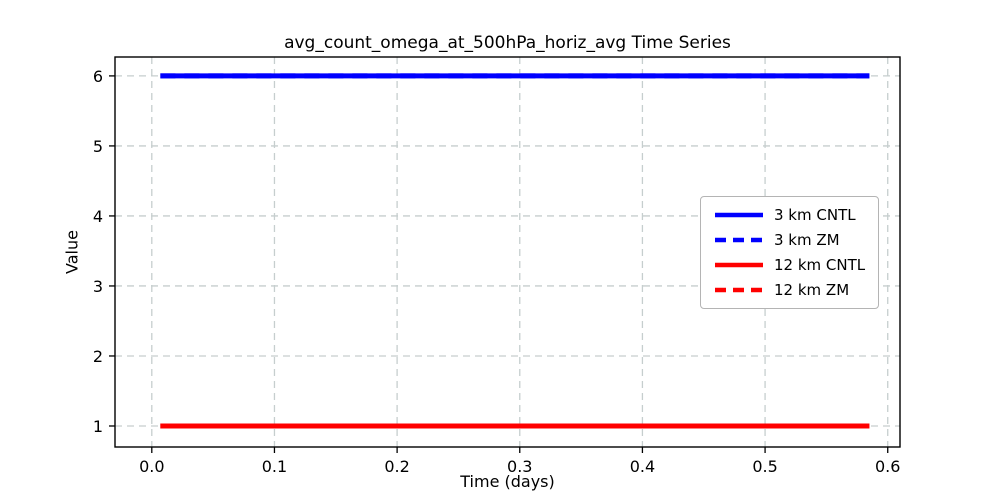  I want to click on legend-label: 3 km CNTL, so click(815, 215).